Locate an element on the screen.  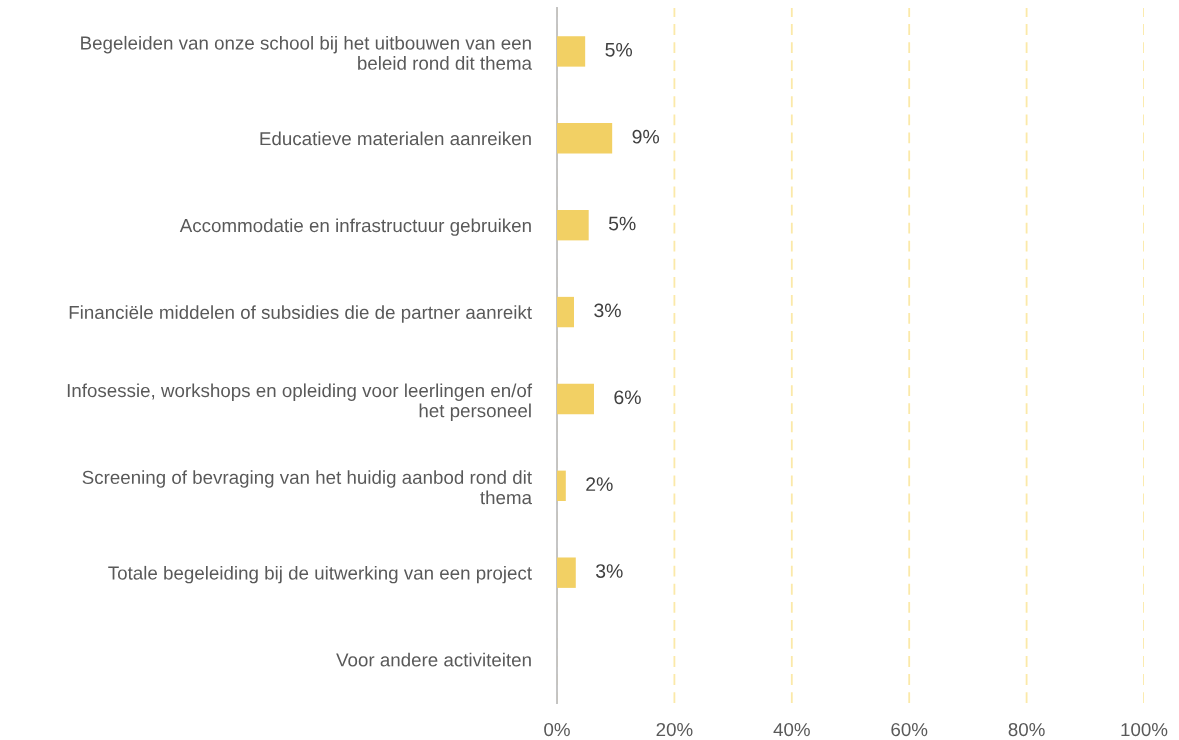
data-label: 6% is located at coordinates (627, 397).